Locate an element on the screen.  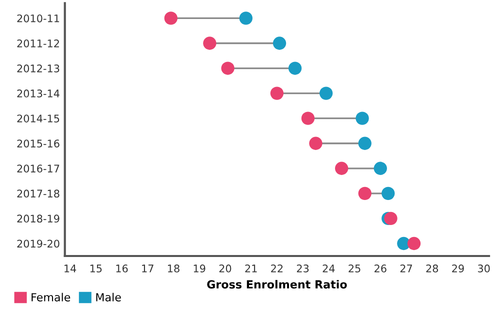
y-tick-label: 2013-14 is located at coordinates (38, 94).